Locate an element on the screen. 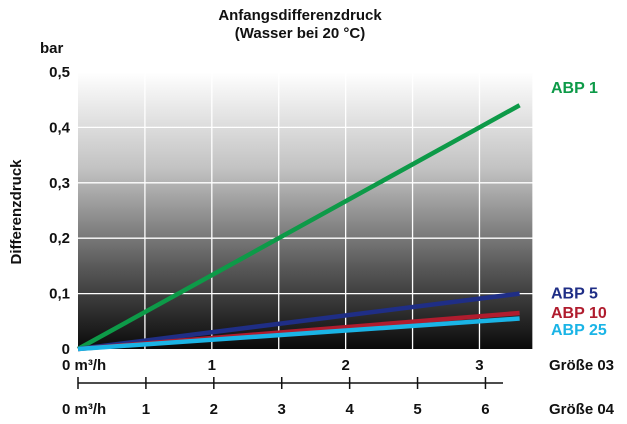 Image resolution: width=627 pixels, height=424 pixels. x-tick-label-top: 0 m³/h is located at coordinates (84, 365).